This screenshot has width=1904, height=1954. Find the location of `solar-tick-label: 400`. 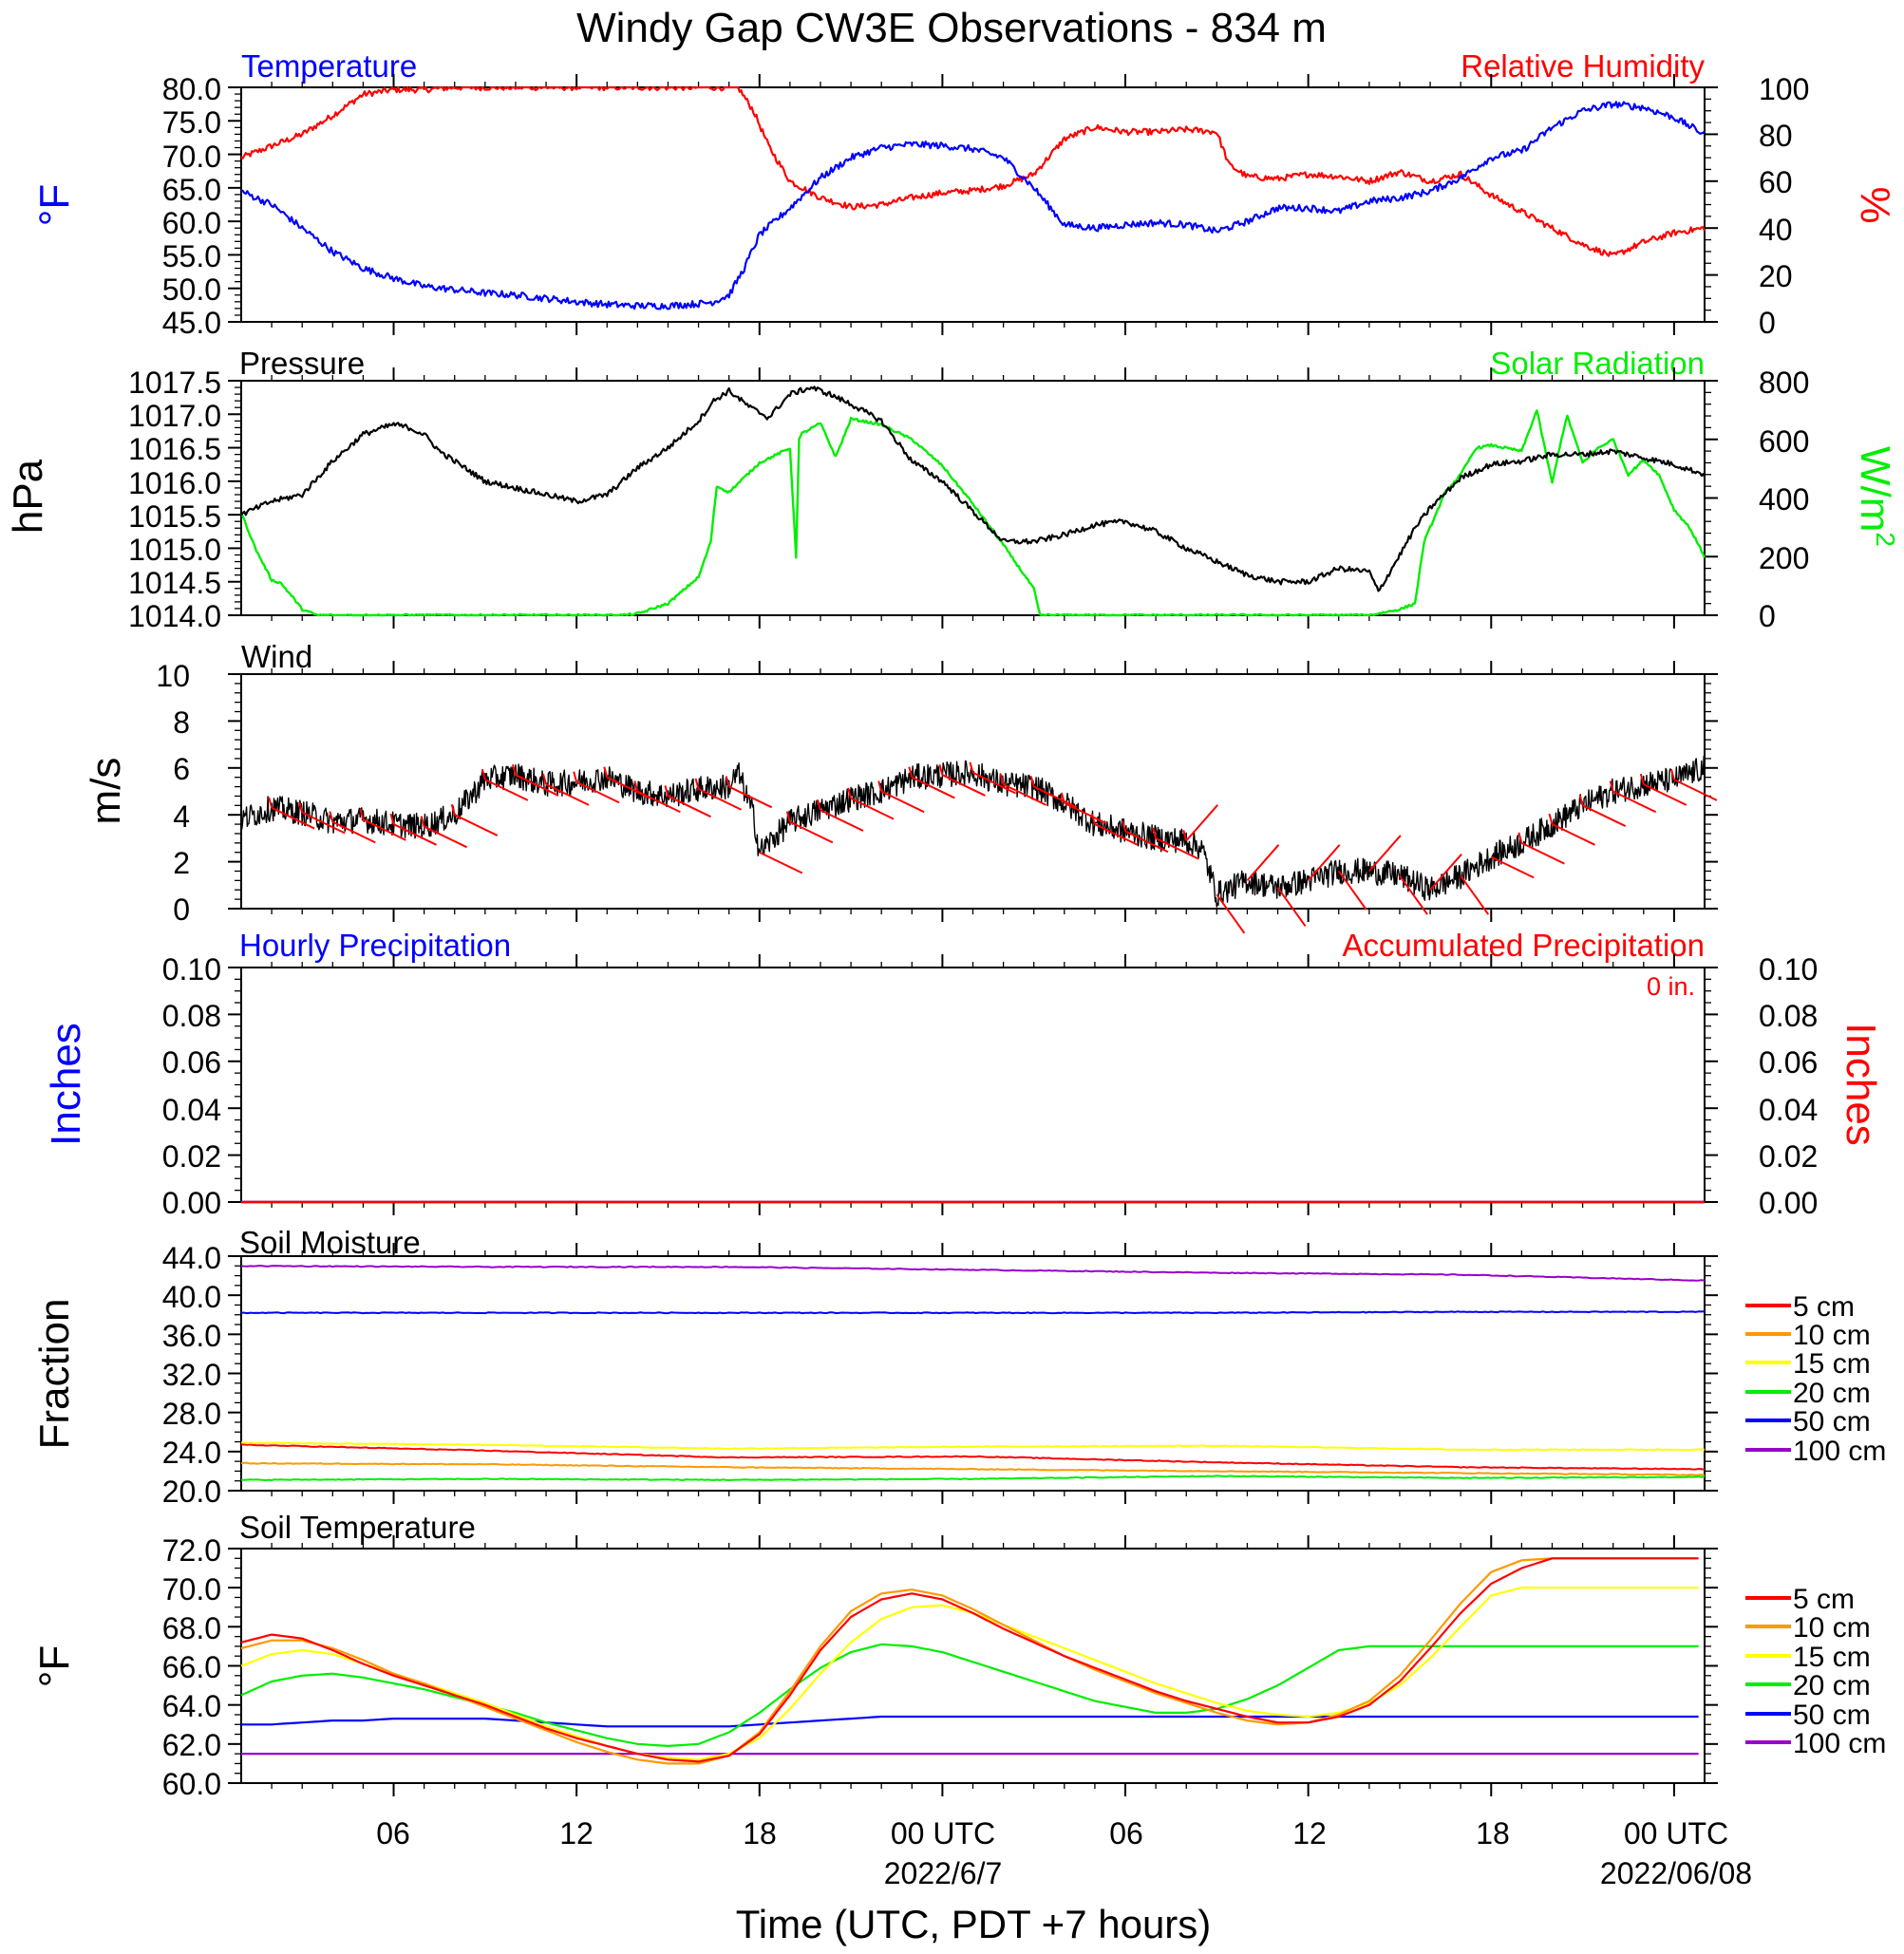

solar-tick-label: 400 is located at coordinates (1784, 499).